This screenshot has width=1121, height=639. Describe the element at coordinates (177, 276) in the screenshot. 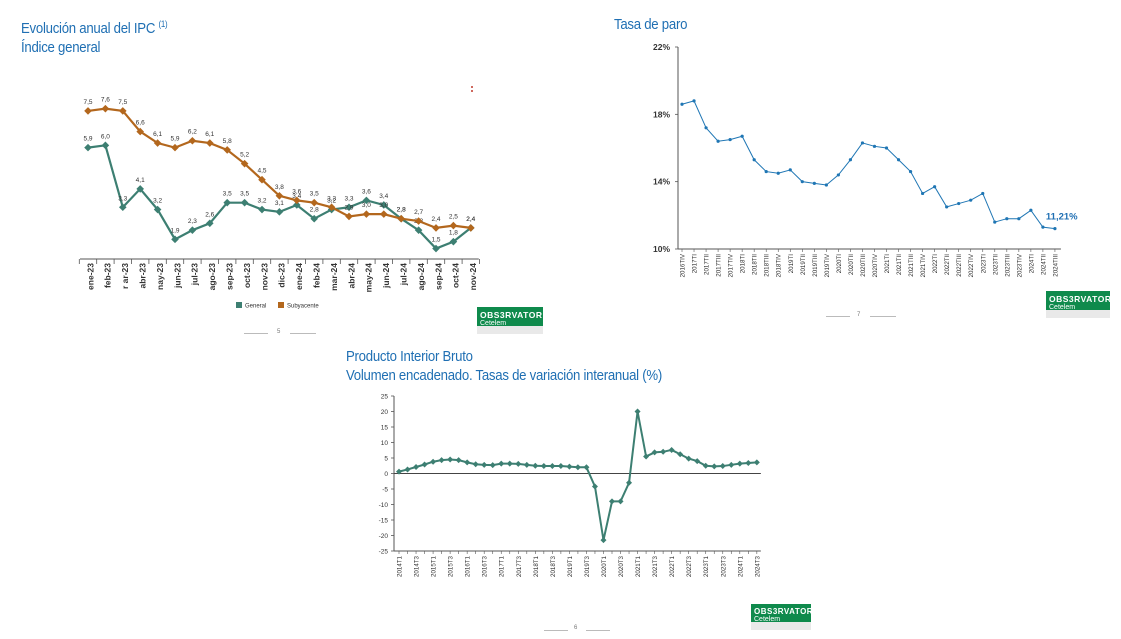

I see `ipc-x-tick-label: jun-23` at that location.